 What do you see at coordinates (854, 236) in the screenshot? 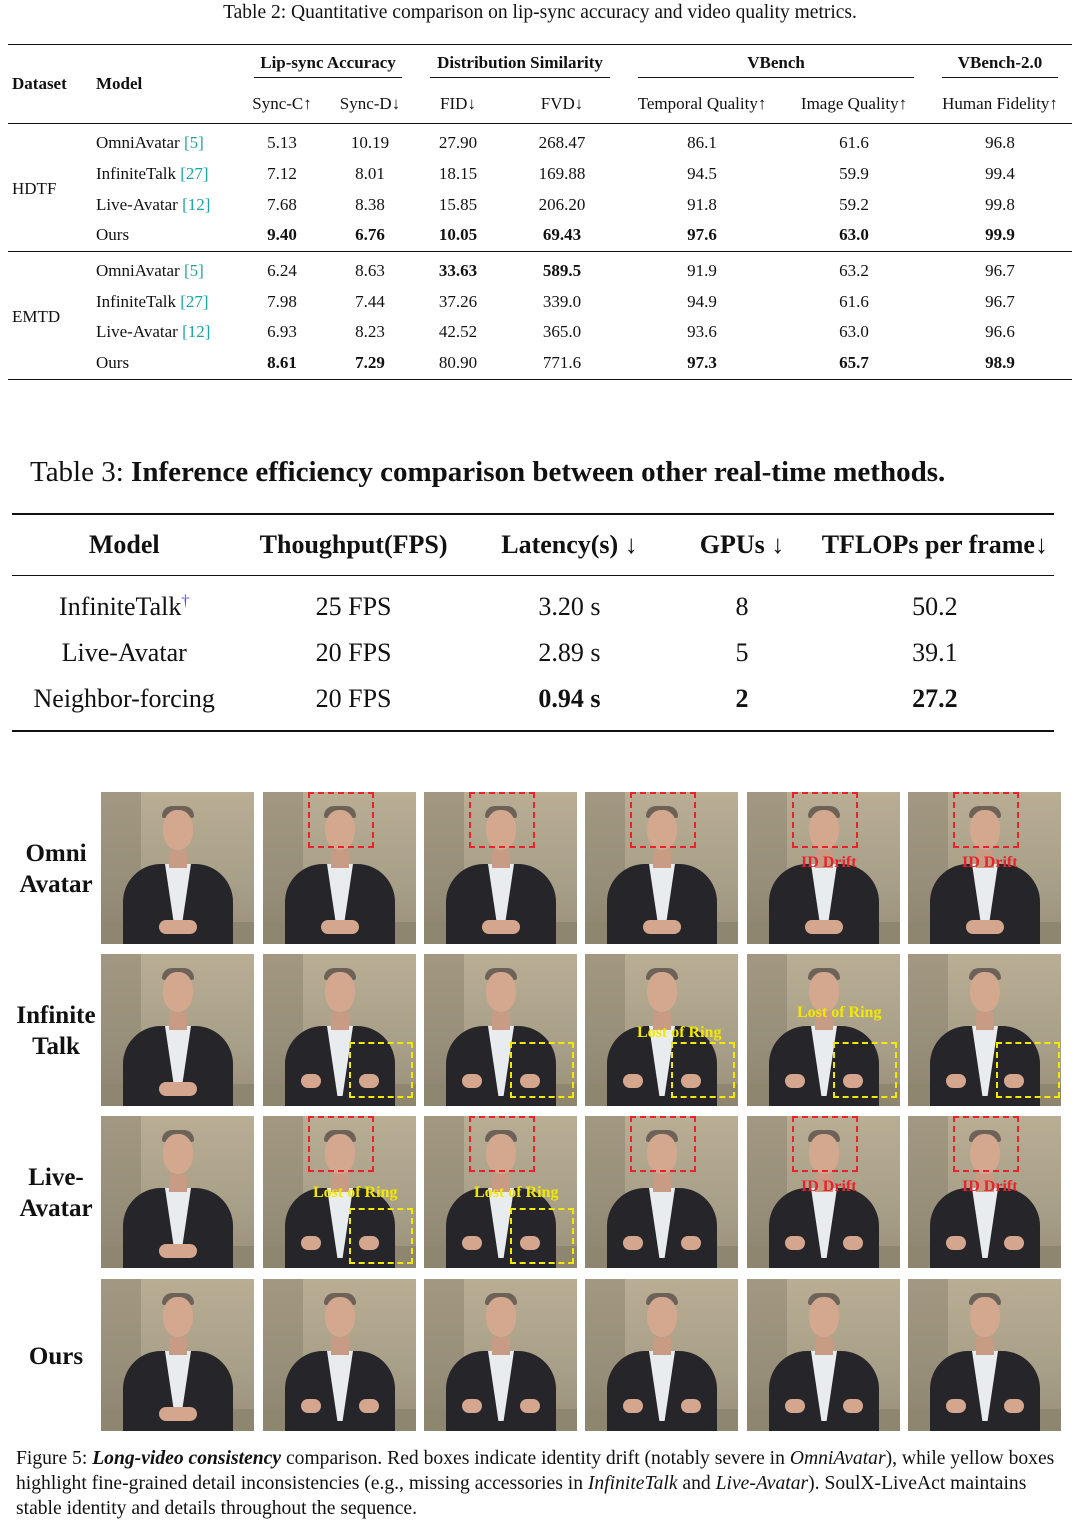
I see `table-cell: 63.0` at bounding box center [854, 236].